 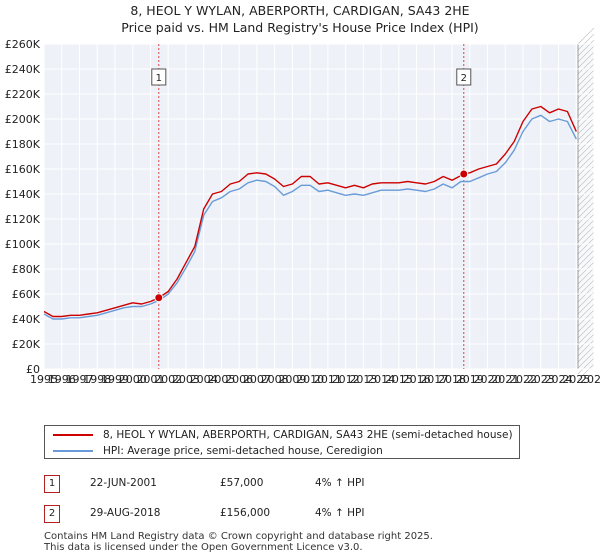 What do you see at coordinates (26, 294) in the screenshot?
I see `y-tick-label: £60K` at bounding box center [26, 294].